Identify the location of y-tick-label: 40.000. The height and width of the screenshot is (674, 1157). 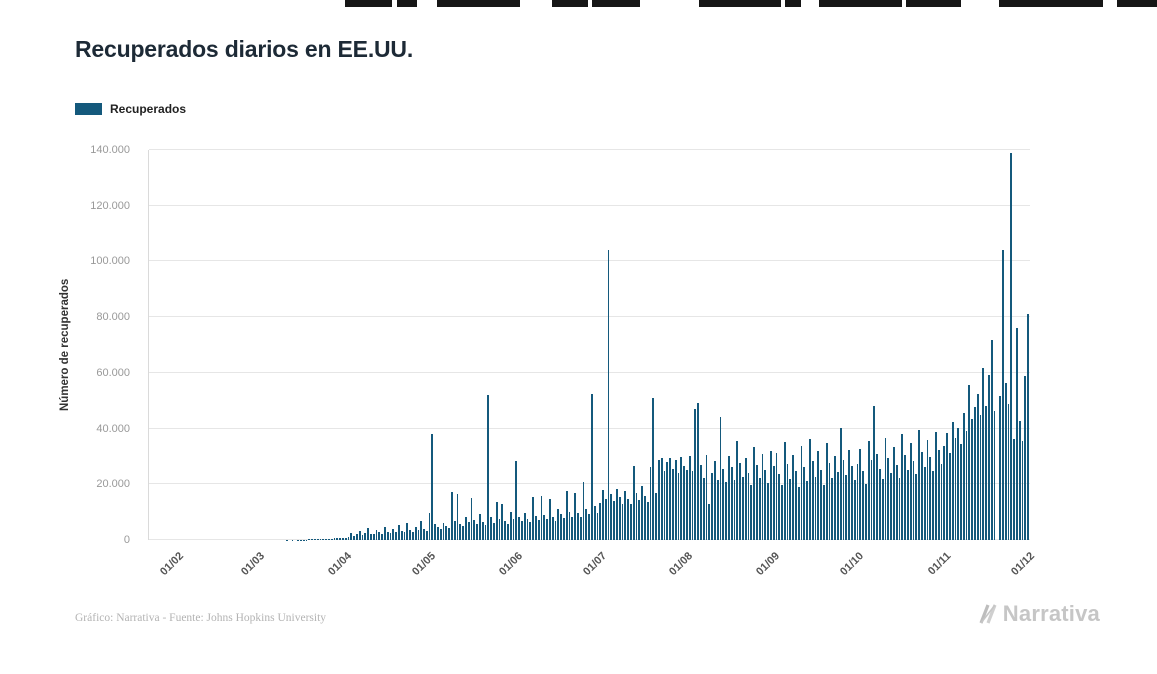
(113, 428).